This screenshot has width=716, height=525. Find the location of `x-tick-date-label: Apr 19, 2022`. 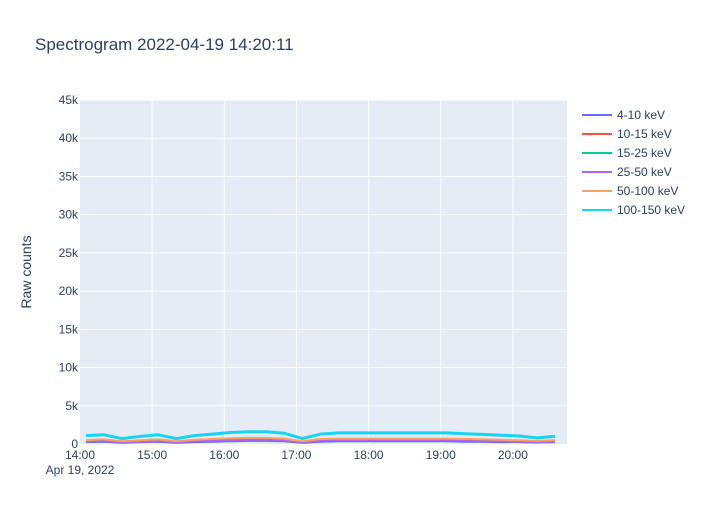

x-tick-date-label: Apr 19, 2022 is located at coordinates (80, 470).